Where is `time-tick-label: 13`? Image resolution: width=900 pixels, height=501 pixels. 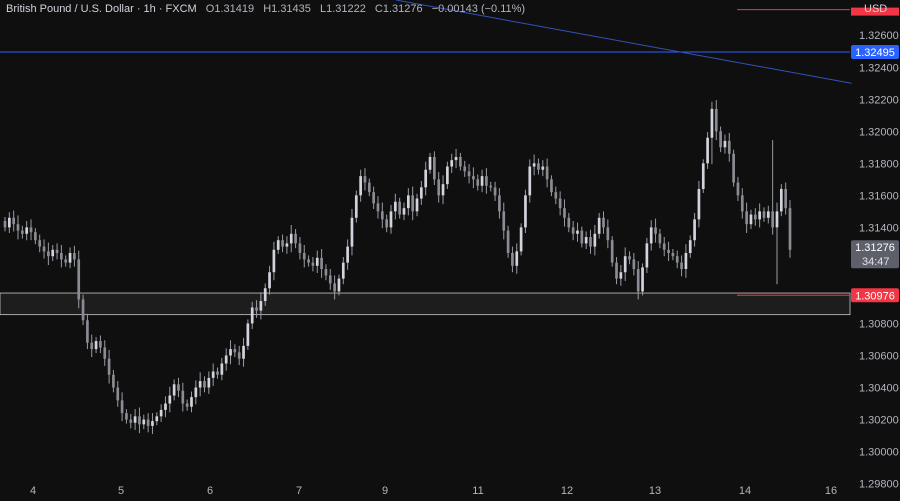 time-tick-label: 13 is located at coordinates (655, 491).